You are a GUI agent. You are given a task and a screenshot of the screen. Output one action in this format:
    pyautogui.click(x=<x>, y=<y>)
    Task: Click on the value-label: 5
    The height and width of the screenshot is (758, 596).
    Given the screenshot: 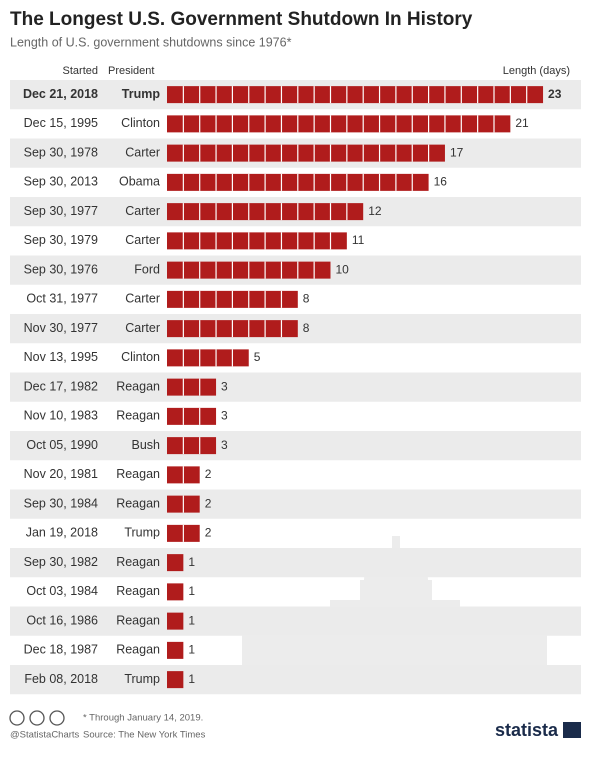 What is the action you would take?
    pyautogui.click(x=257, y=357)
    